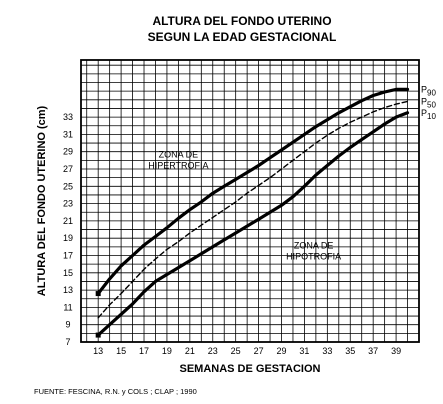 This screenshot has width=443, height=404. I want to click on x-tick-label: 37, so click(373, 351).